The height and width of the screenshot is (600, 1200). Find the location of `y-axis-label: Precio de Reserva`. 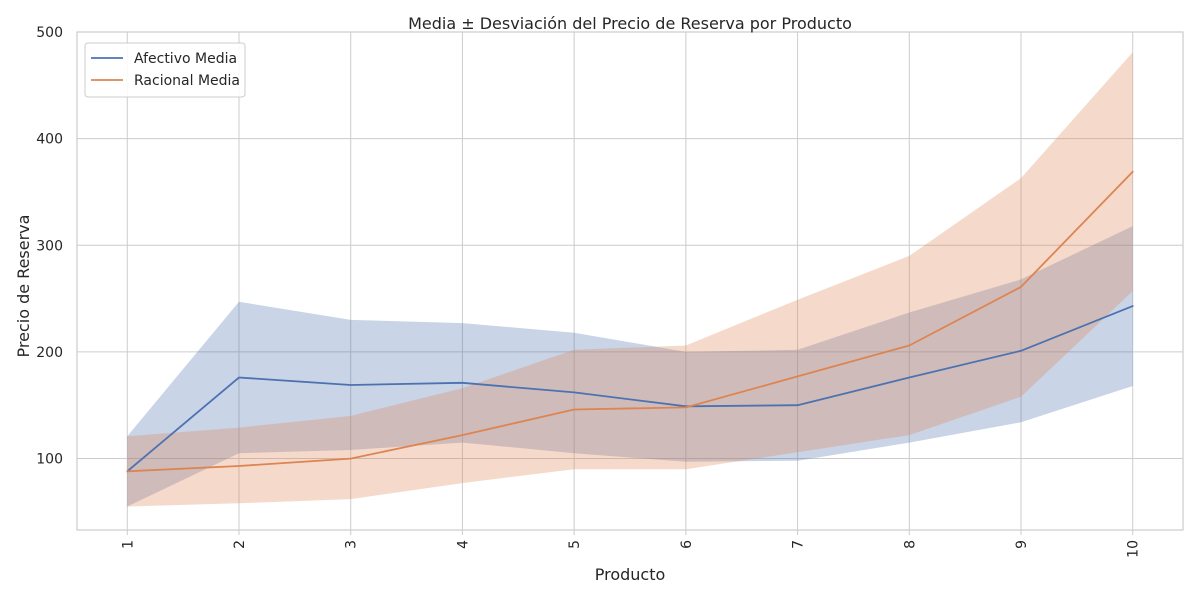

y-axis-label: Precio de Reserva is located at coordinates (23, 286).